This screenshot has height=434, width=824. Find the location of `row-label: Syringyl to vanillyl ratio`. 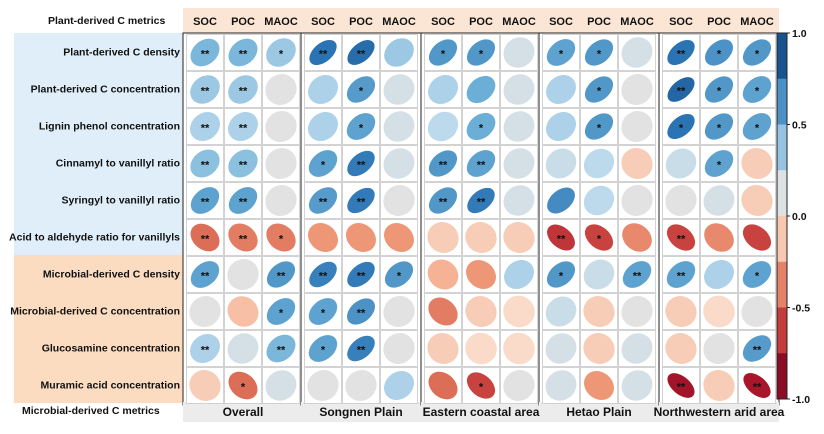

row-label: Syringyl to vanillyl ratio is located at coordinates (121, 201).